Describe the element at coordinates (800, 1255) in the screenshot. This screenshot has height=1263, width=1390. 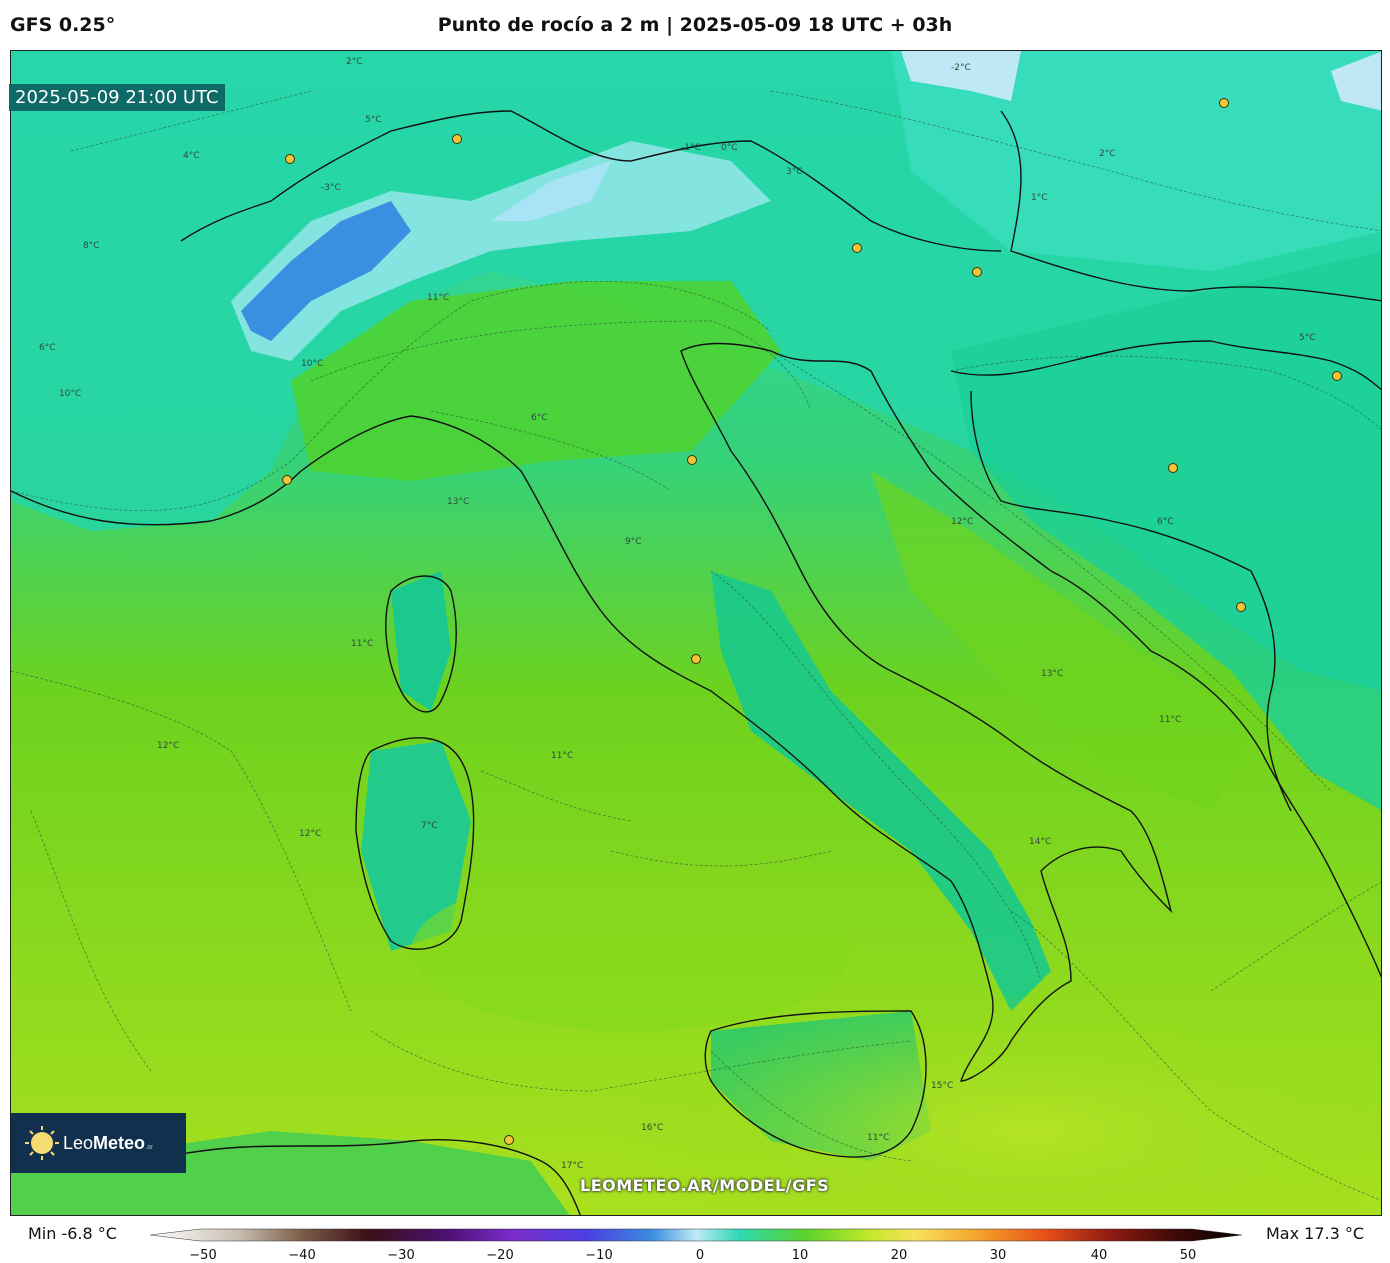
I see `colorbar-tick: 10` at that location.